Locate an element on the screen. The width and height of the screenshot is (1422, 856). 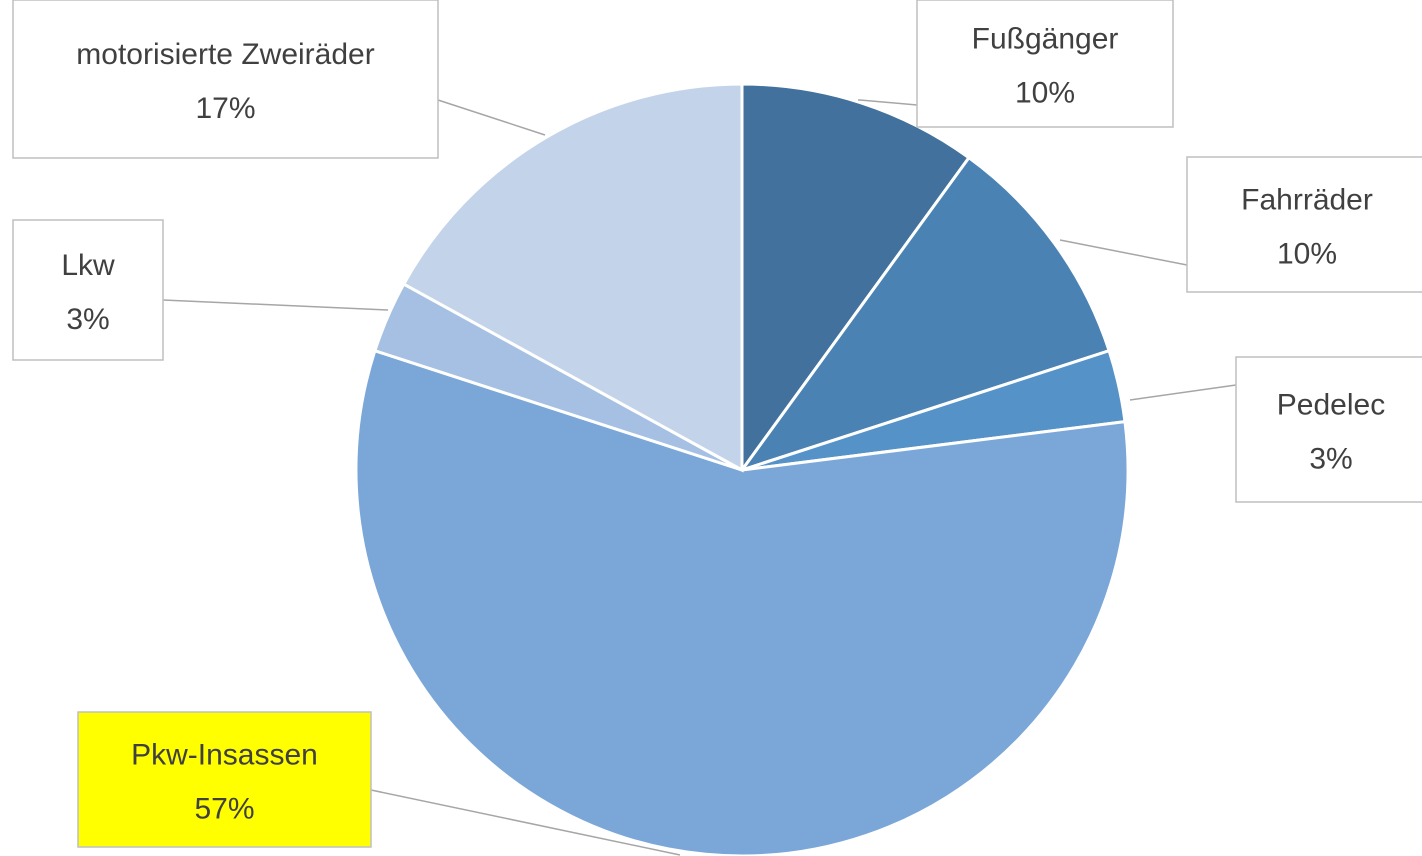
category-label: motorisierte Zweiräder is located at coordinates (225, 54).